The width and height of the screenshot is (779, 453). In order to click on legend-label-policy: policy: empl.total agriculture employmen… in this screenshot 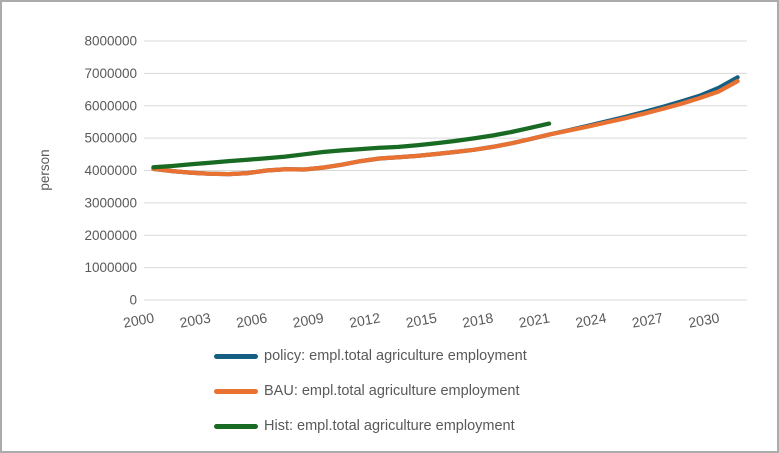, I will do `click(395, 356)`.